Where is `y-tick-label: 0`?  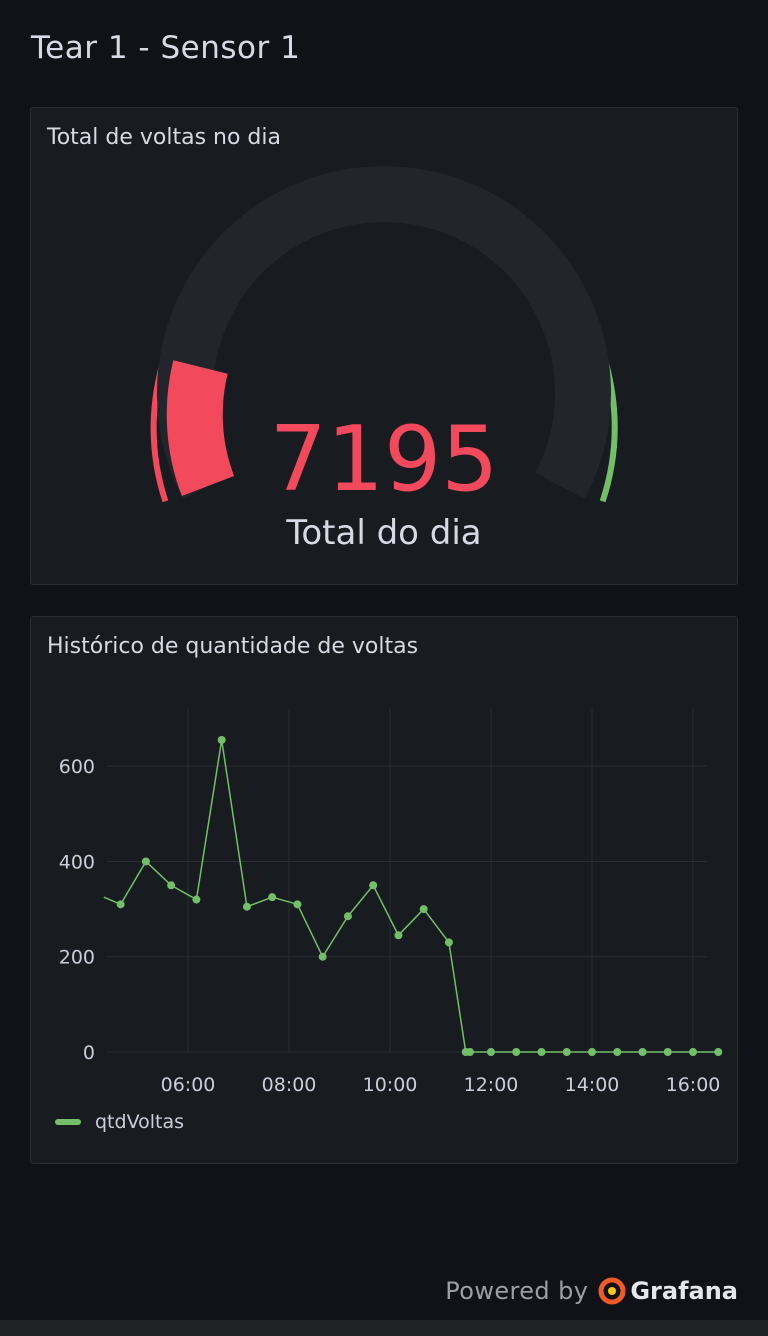
y-tick-label: 0 is located at coordinates (89, 1053).